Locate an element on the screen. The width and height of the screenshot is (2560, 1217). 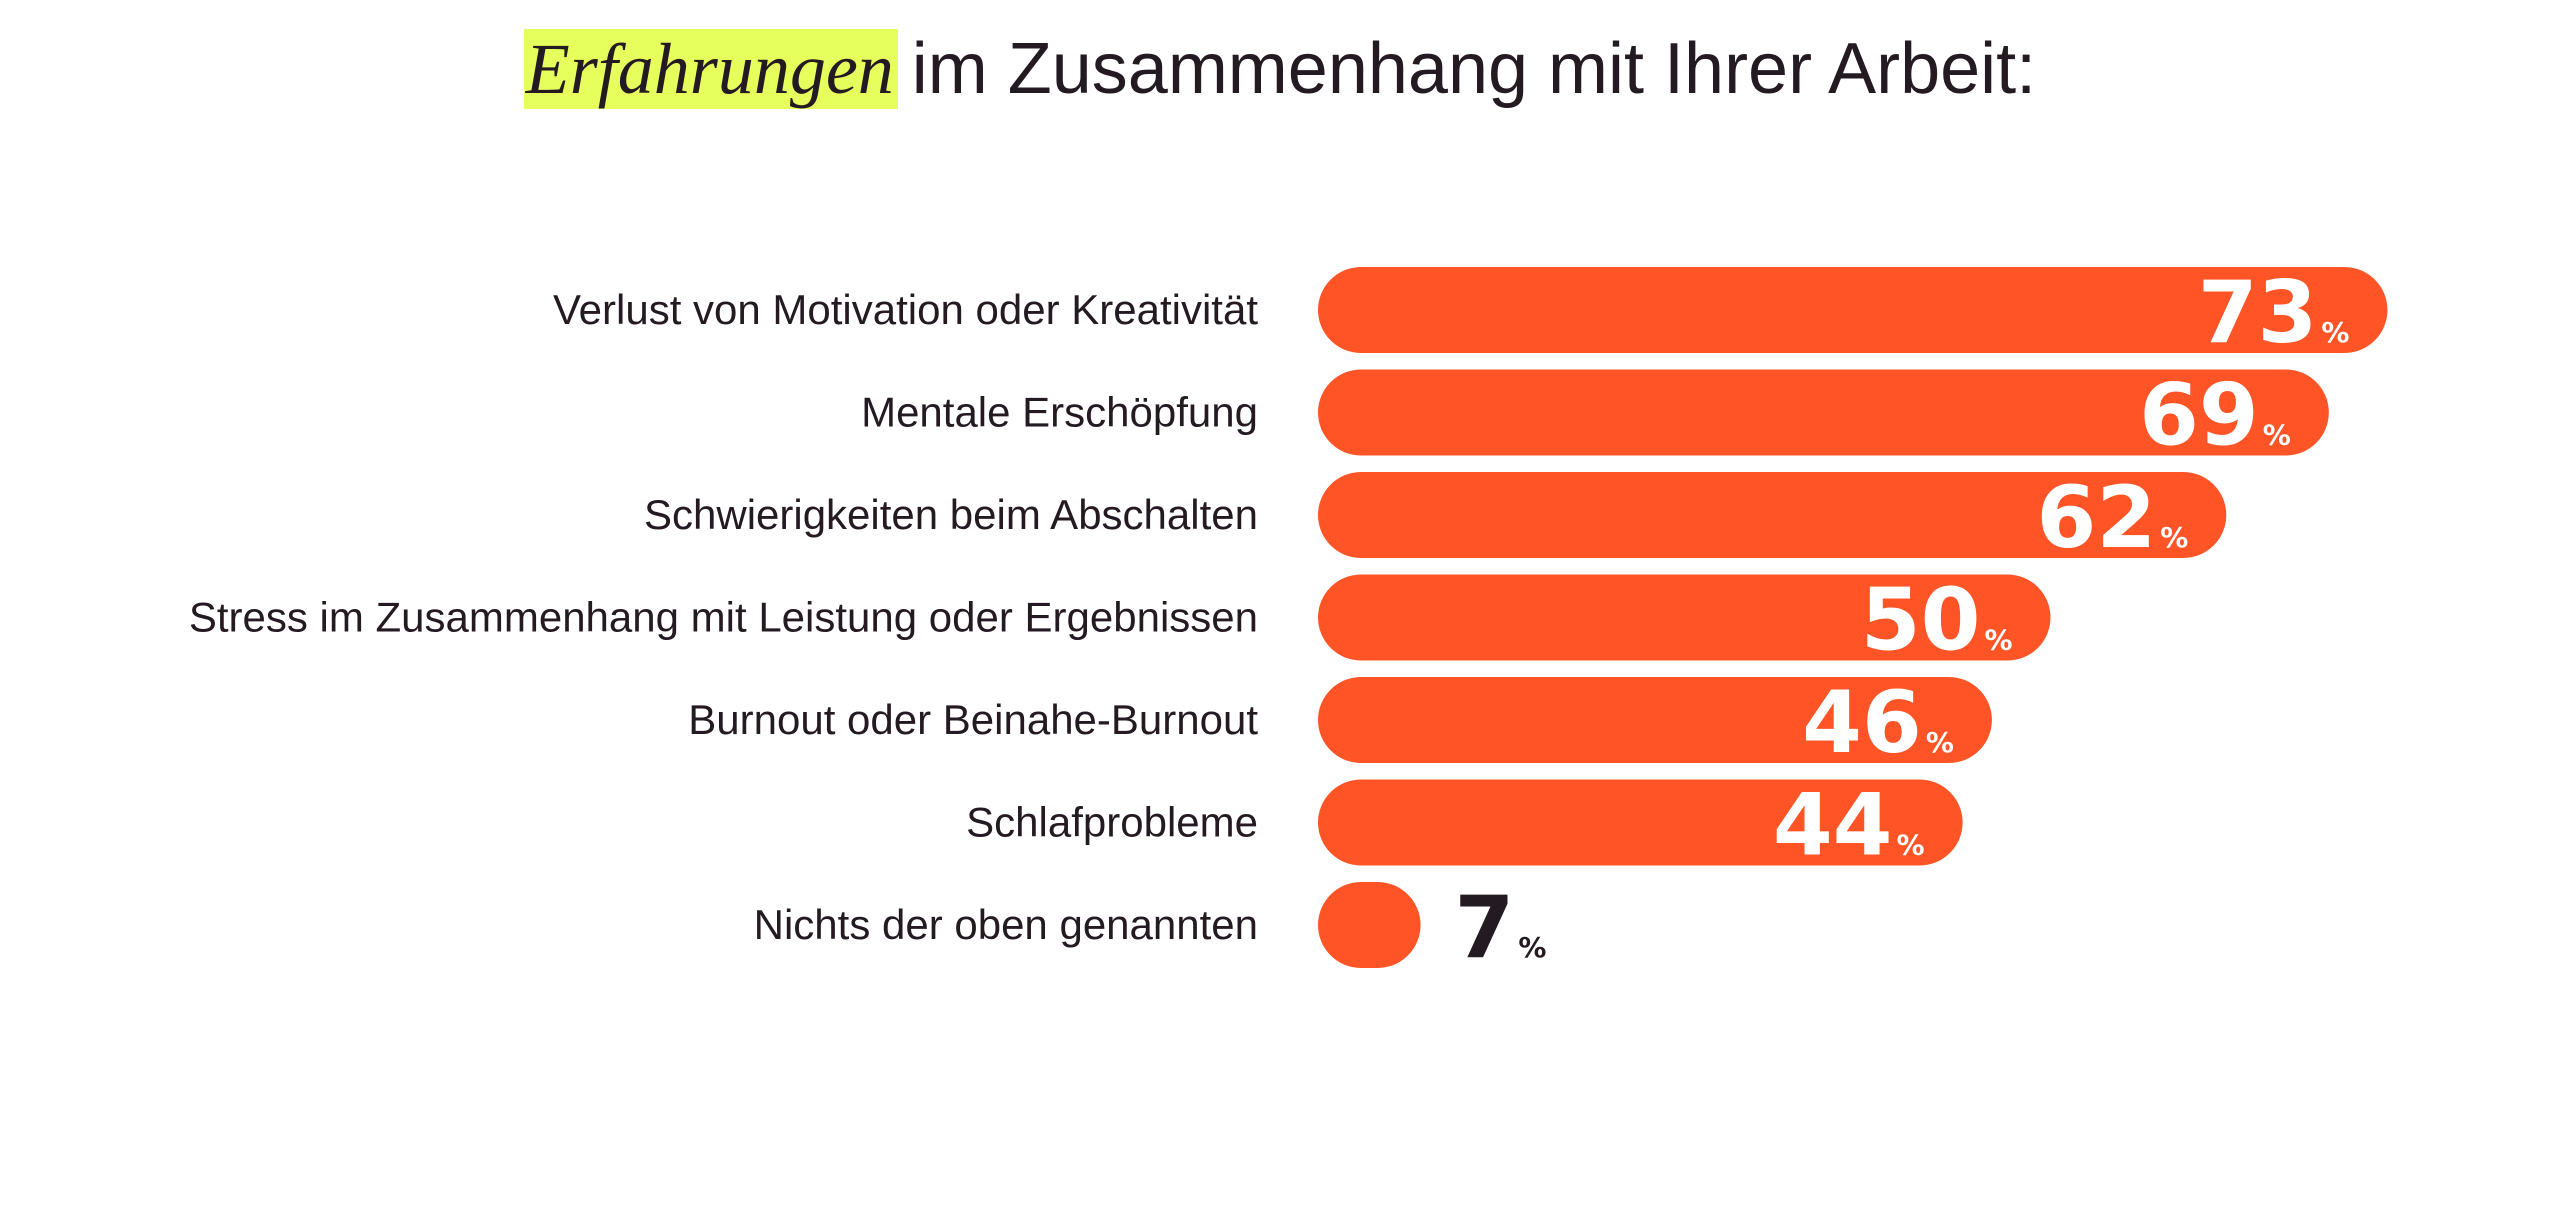
value-label: 73% is located at coordinates (2274, 313).